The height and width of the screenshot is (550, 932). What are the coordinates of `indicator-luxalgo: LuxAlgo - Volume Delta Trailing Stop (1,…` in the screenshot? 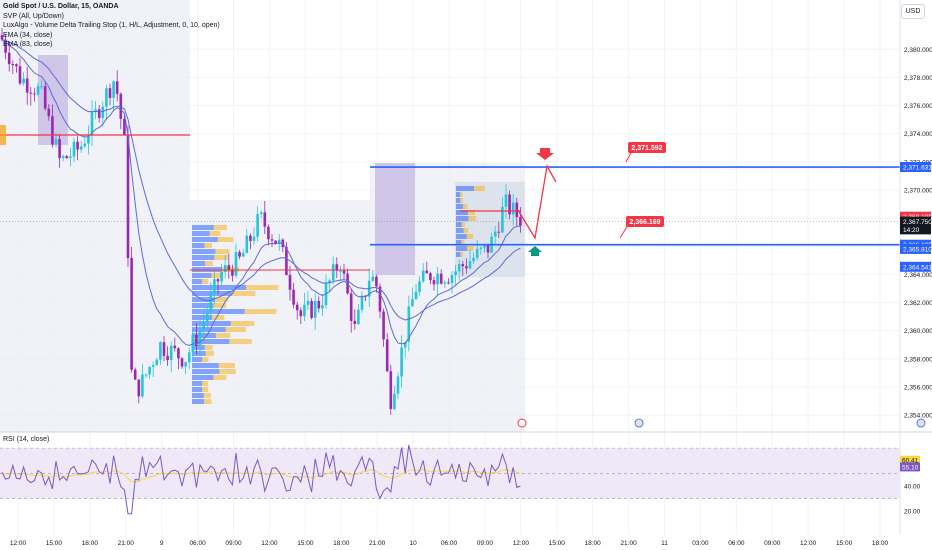 It's located at (111, 25).